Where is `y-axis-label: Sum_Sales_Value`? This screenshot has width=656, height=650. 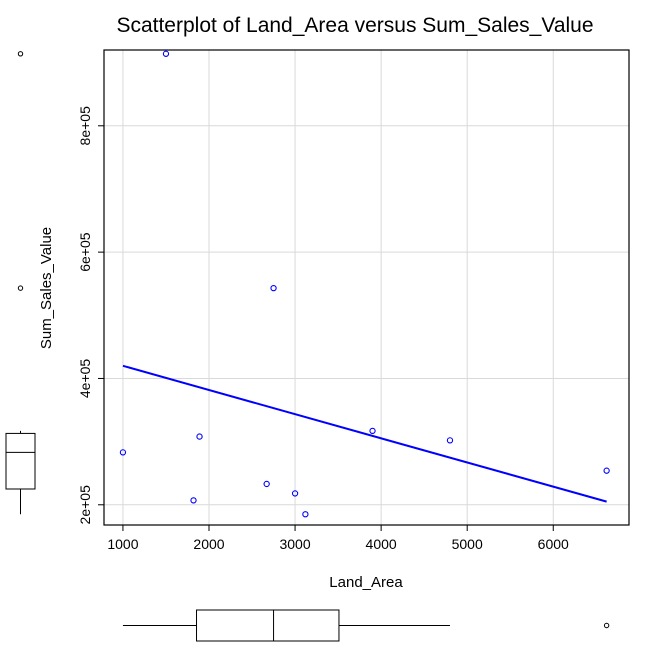
y-axis-label: Sum_Sales_Value is located at coordinates (46, 288).